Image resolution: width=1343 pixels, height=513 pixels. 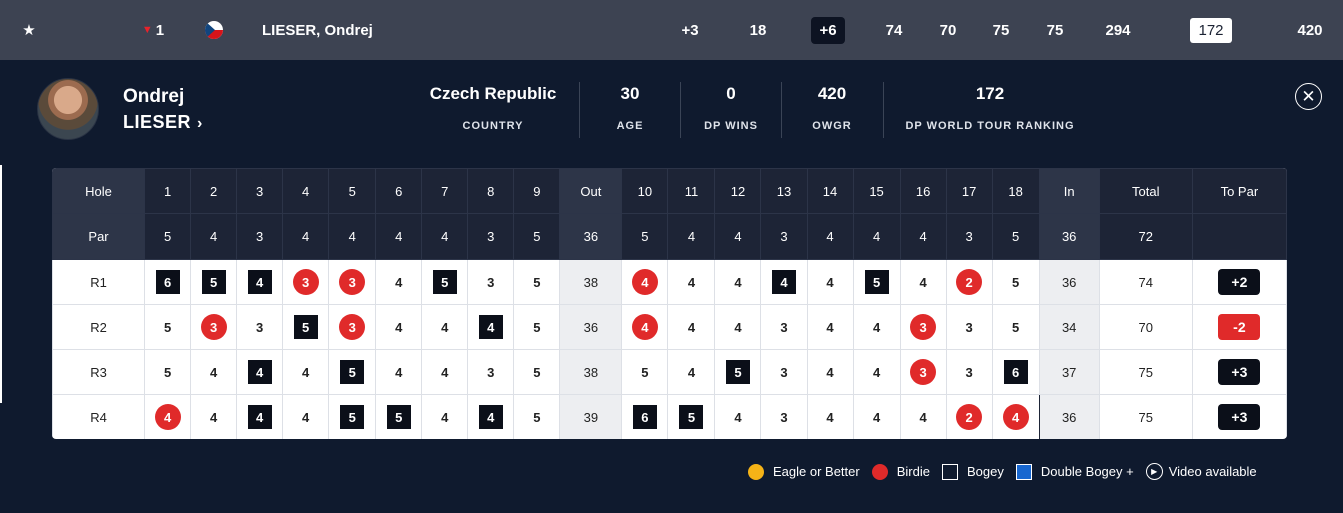 I want to click on round-row: R3 5 4 4 4 5 4 4 3 5 38 5 4 5 3 4 4 3 3 6 37 75 +3, so click(x=669, y=372).